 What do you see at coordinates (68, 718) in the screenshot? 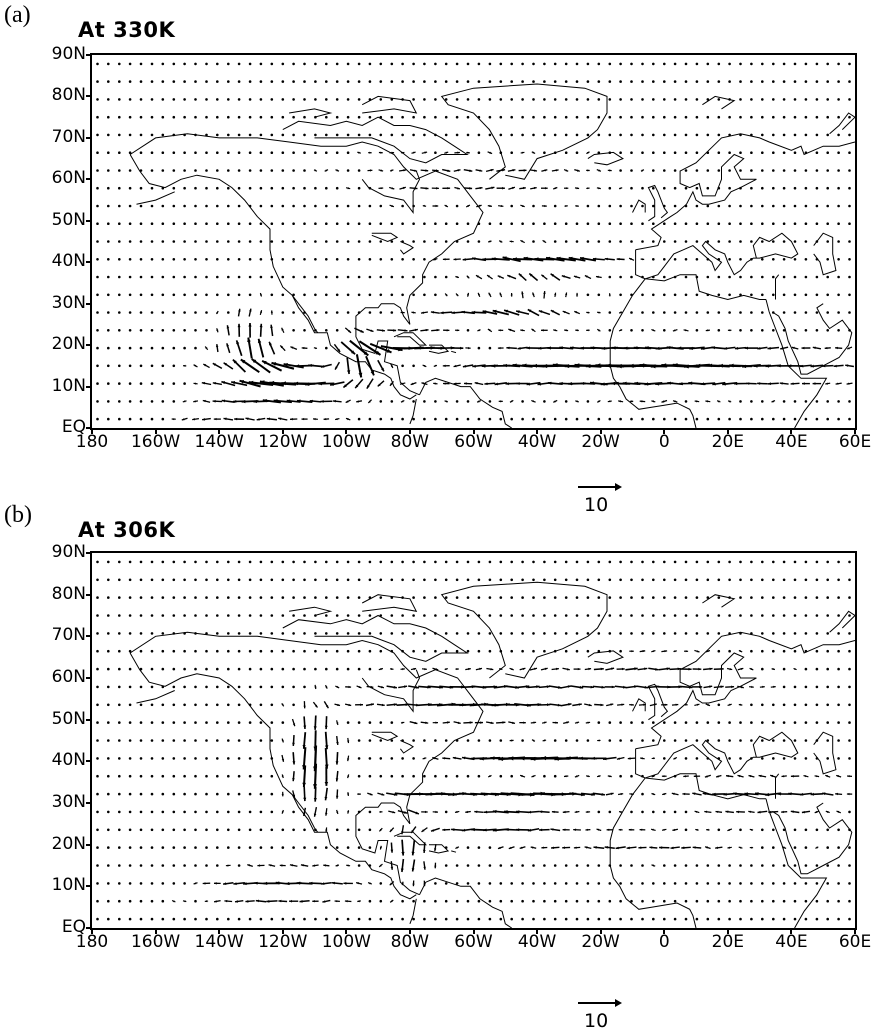
I see `lat-tick-label: 50N` at bounding box center [68, 718].